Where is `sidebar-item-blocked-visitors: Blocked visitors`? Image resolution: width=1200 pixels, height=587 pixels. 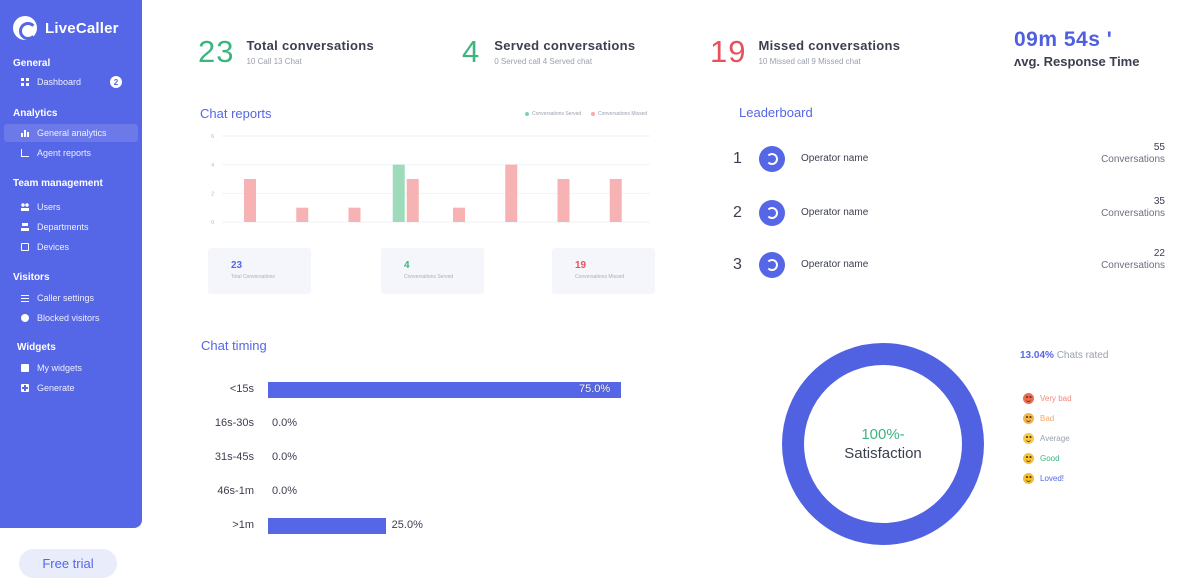
sidebar-item-blocked-visitors: Blocked visitors is located at coordinates (71, 318).